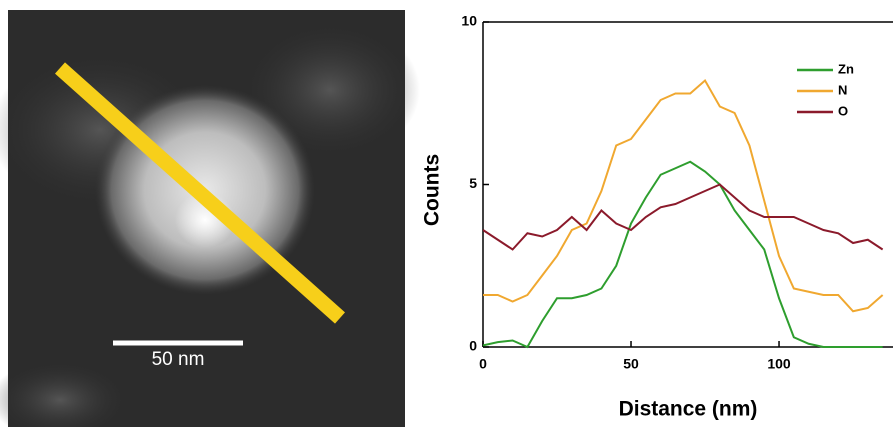 The image size is (893, 427). I want to click on legend-label: Zn, so click(846, 68).